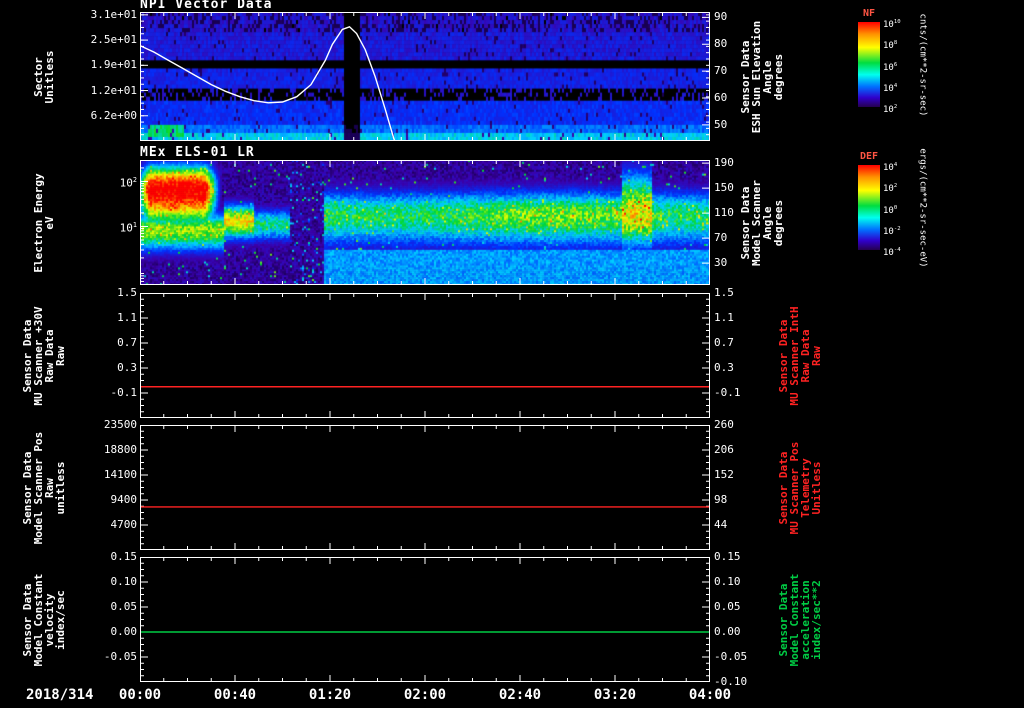 This screenshot has width=1024, height=708. I want to click on y-tick-label: 110, so click(724, 213).